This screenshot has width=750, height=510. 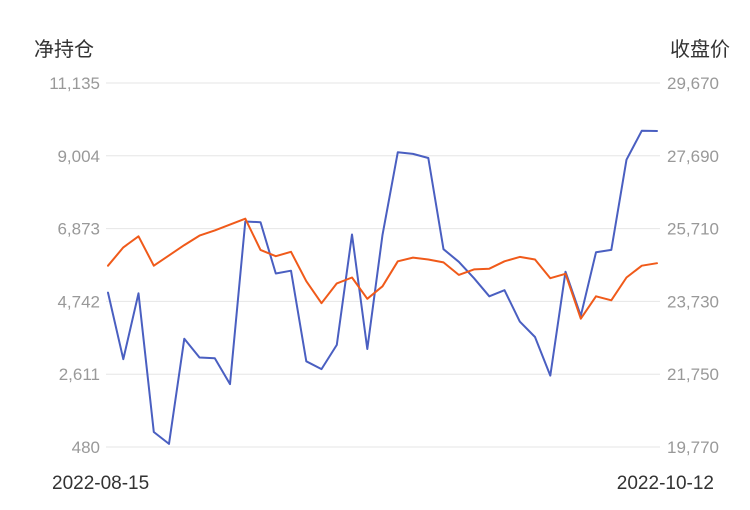 I want to click on right-tick-label: 19,770, so click(x=693, y=447).